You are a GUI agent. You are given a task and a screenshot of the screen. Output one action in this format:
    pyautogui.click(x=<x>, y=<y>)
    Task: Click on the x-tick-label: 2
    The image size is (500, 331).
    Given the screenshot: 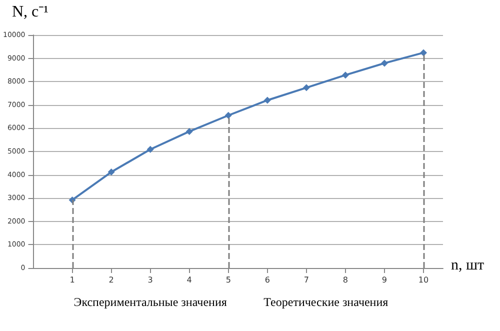 What is the action you would take?
    pyautogui.click(x=111, y=280)
    